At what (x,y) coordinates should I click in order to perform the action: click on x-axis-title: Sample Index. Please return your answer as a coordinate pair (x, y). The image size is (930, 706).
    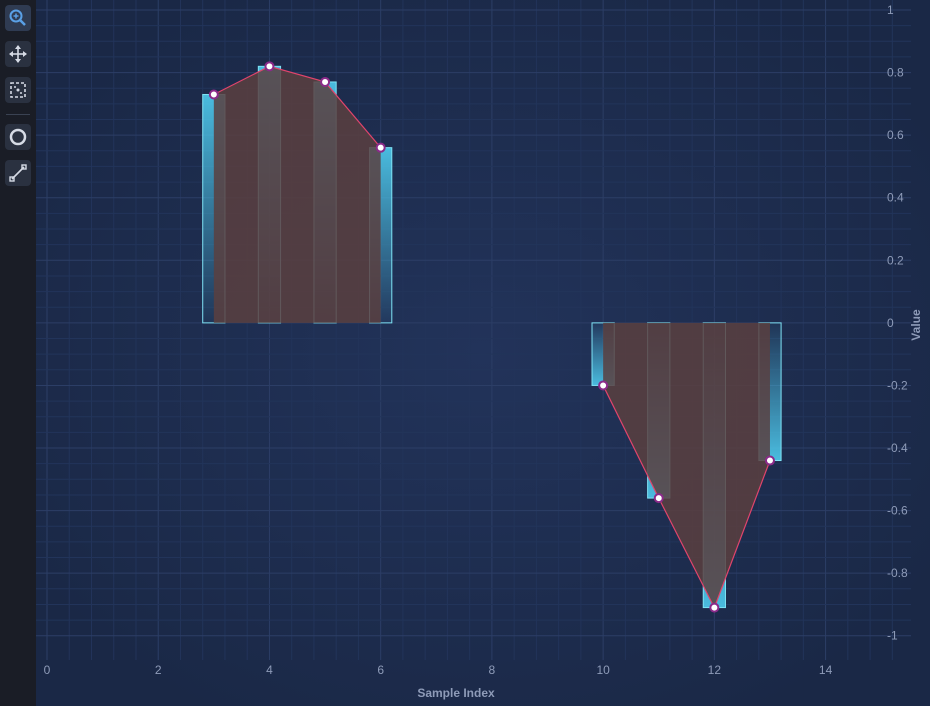
    Looking at the image, I should click on (456, 693).